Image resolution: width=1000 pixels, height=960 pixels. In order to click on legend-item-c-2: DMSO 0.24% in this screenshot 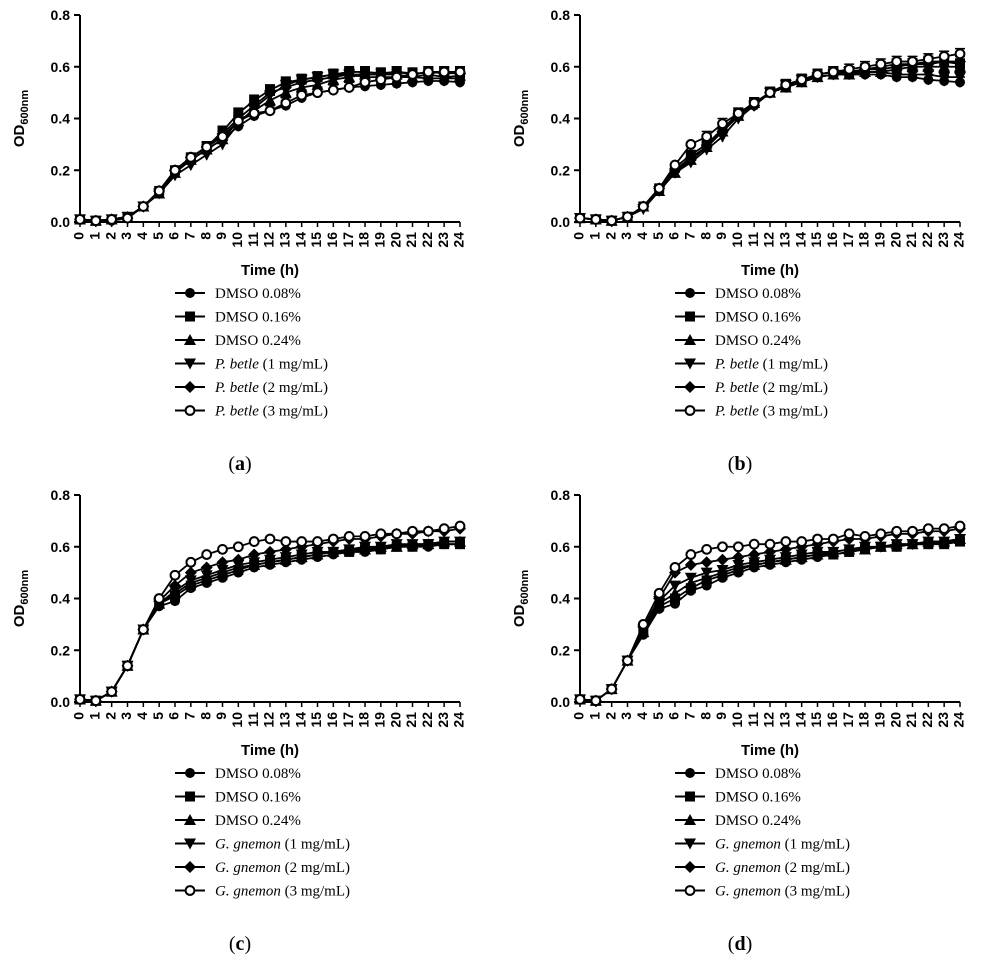, I will do `click(238, 821)`.